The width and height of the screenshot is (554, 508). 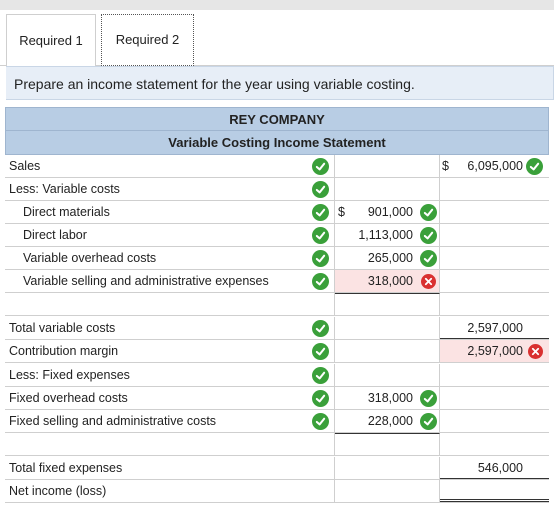 What do you see at coordinates (170, 258) in the screenshot?
I see `label-cell: Variable overhead costs` at bounding box center [170, 258].